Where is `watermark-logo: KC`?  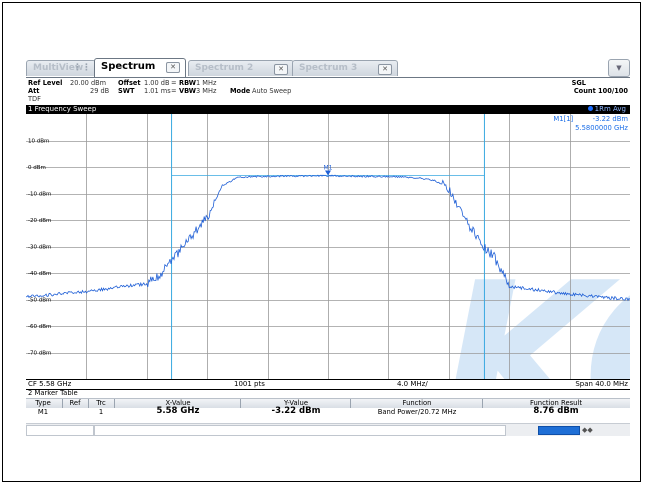
watermark-logo: KC is located at coordinates (535, 307).